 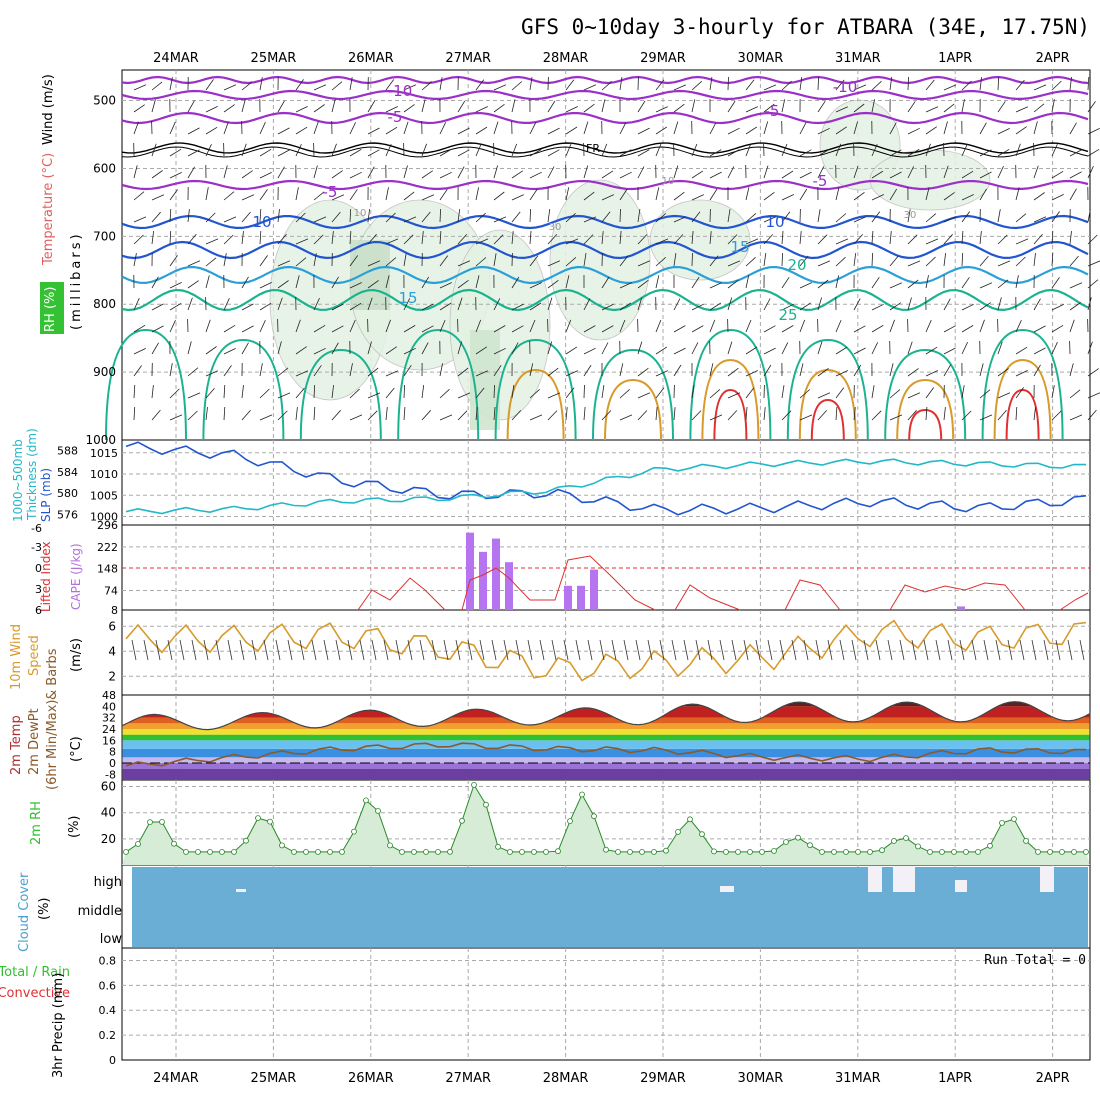 I want to click on slp-tick: 1005, so click(x=104, y=495).